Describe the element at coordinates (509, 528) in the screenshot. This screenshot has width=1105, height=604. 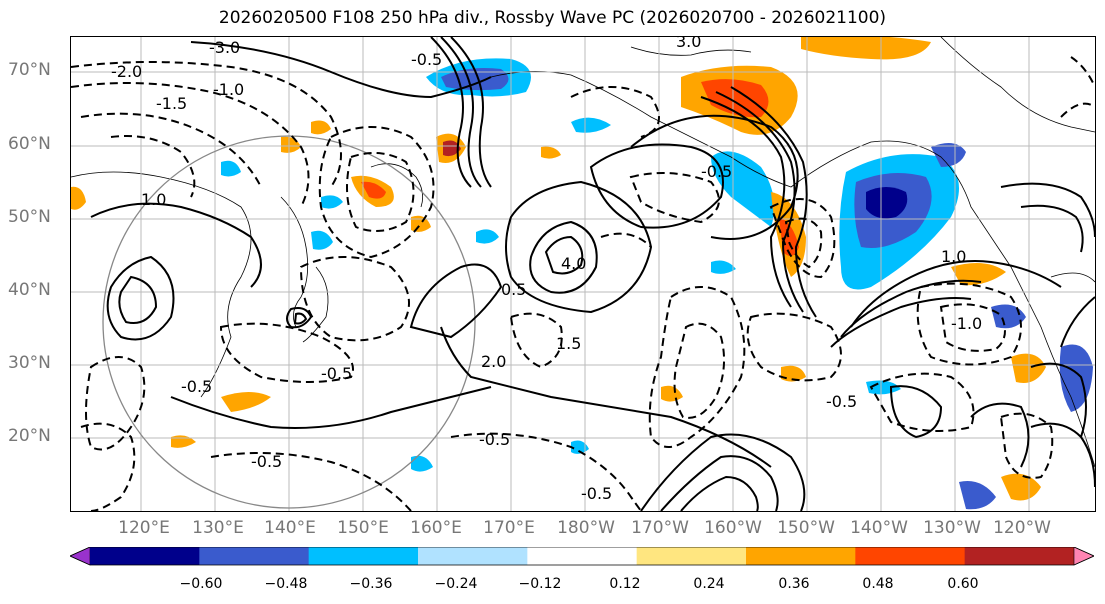
I see `lon-label-170e: 170°E` at that location.